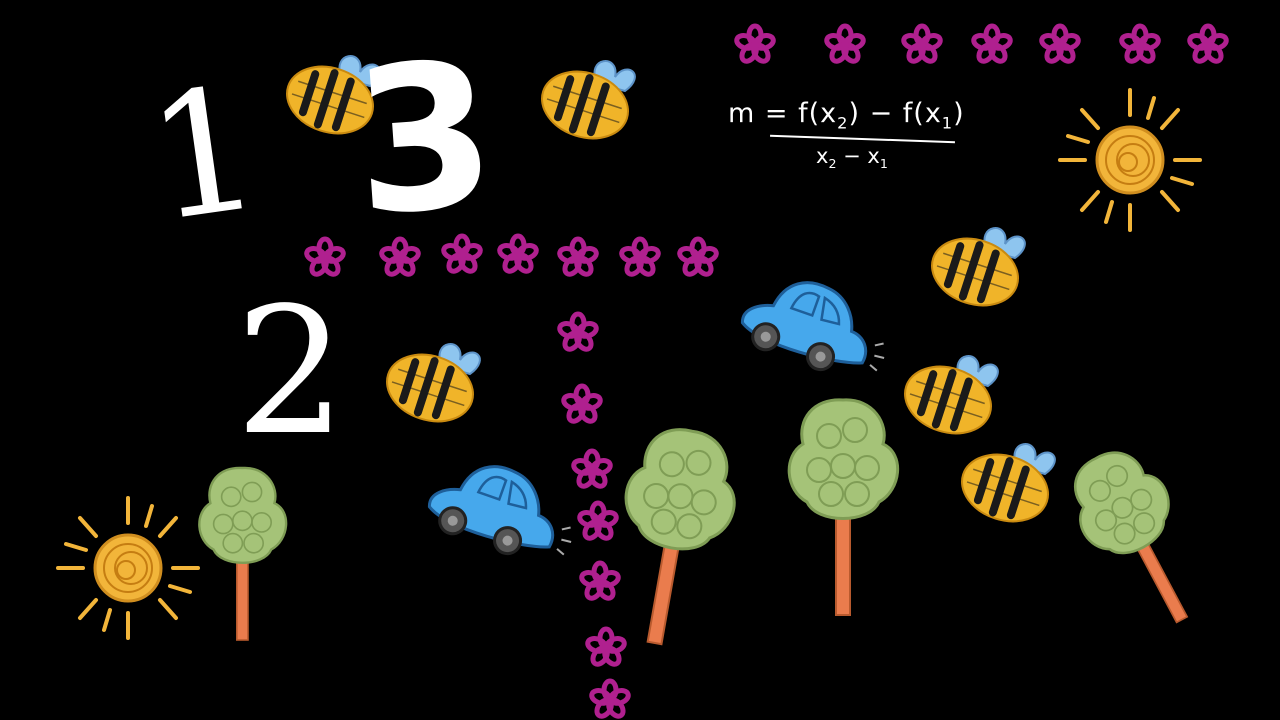 This screenshot has height=720, width=1280. What do you see at coordinates (862, 139) in the screenshot?
I see `fraction-bar` at bounding box center [862, 139].